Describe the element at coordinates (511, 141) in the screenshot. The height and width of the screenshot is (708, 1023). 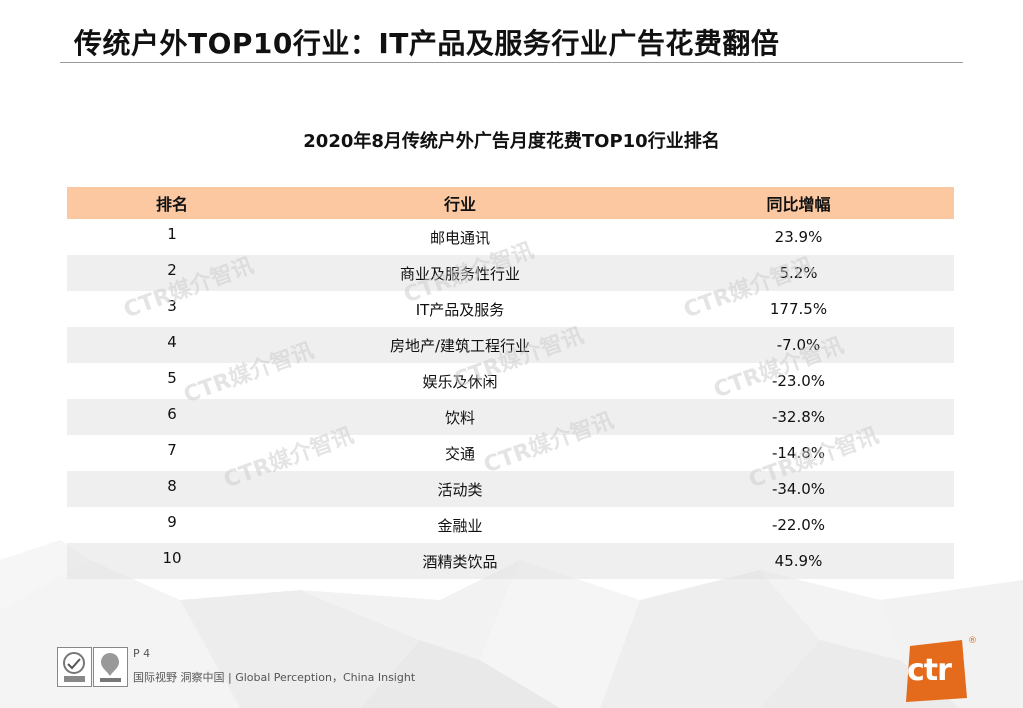
I see `table-title: 2020年8月传统户外广告月度花费TOP10行业排名` at that location.